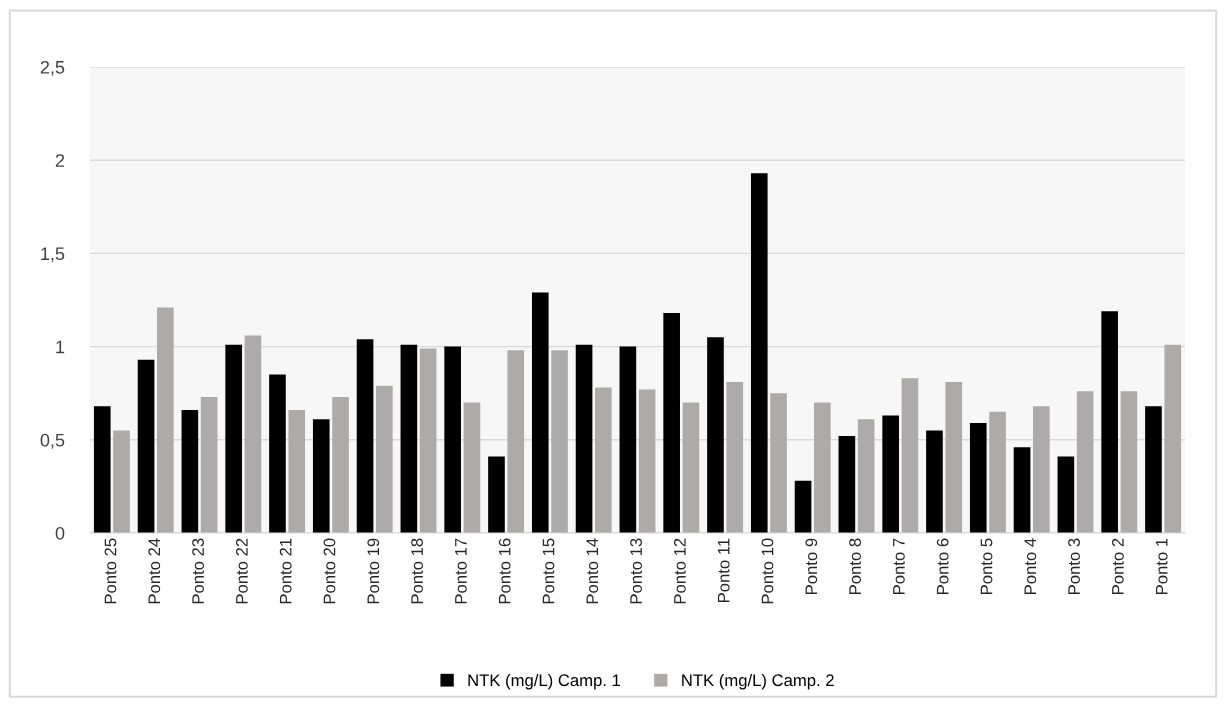  Describe the element at coordinates (53, 255) in the screenshot. I see `y-tick-label: 1,5` at that location.